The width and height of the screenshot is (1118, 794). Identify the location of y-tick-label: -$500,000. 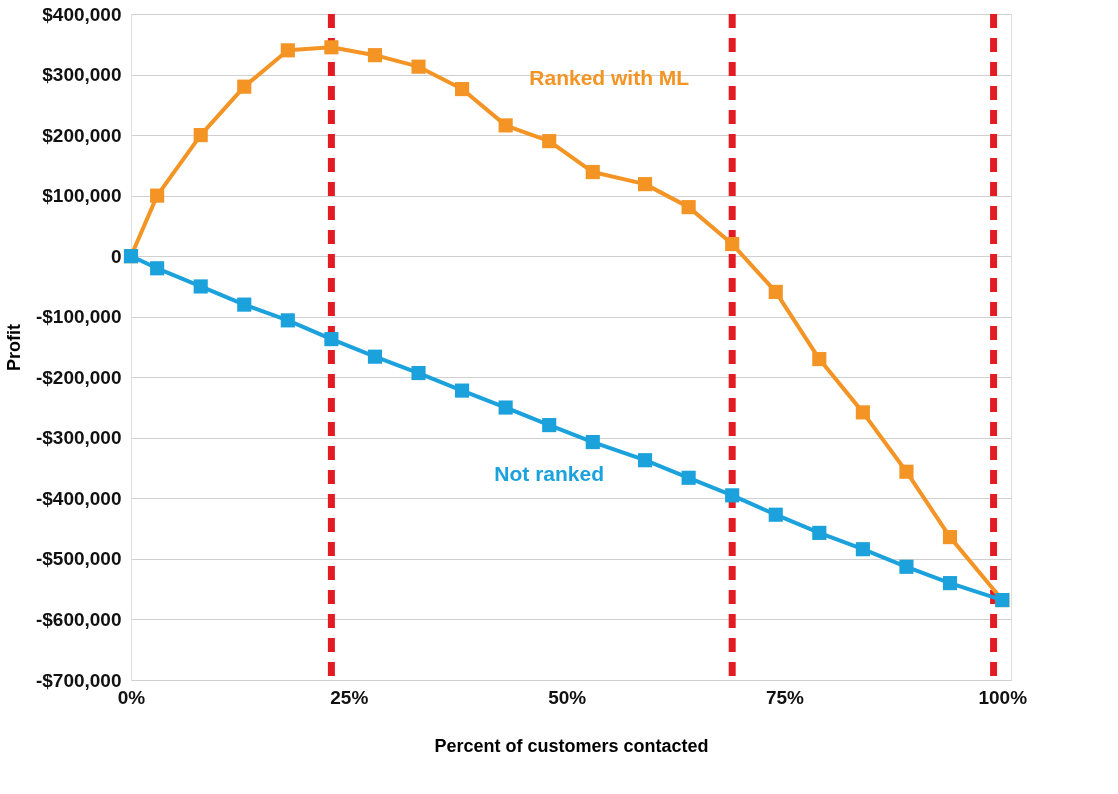
(78, 559).